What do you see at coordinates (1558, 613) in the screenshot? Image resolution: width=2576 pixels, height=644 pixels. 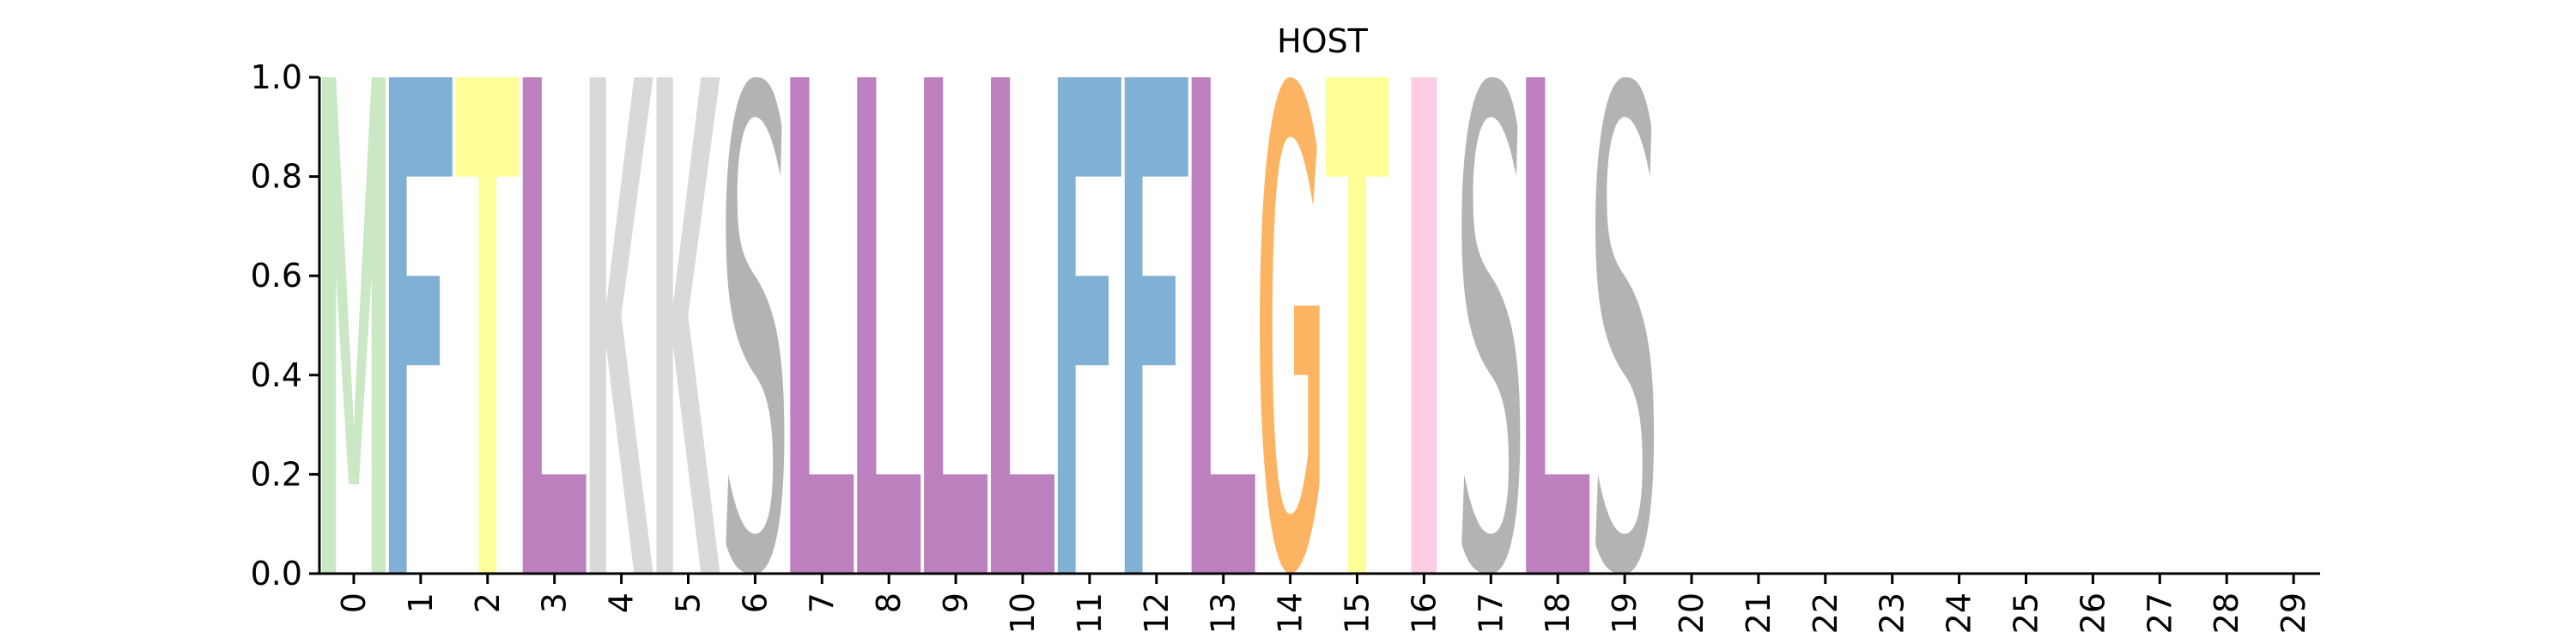 I see `x-tick-label: 18` at bounding box center [1558, 613].